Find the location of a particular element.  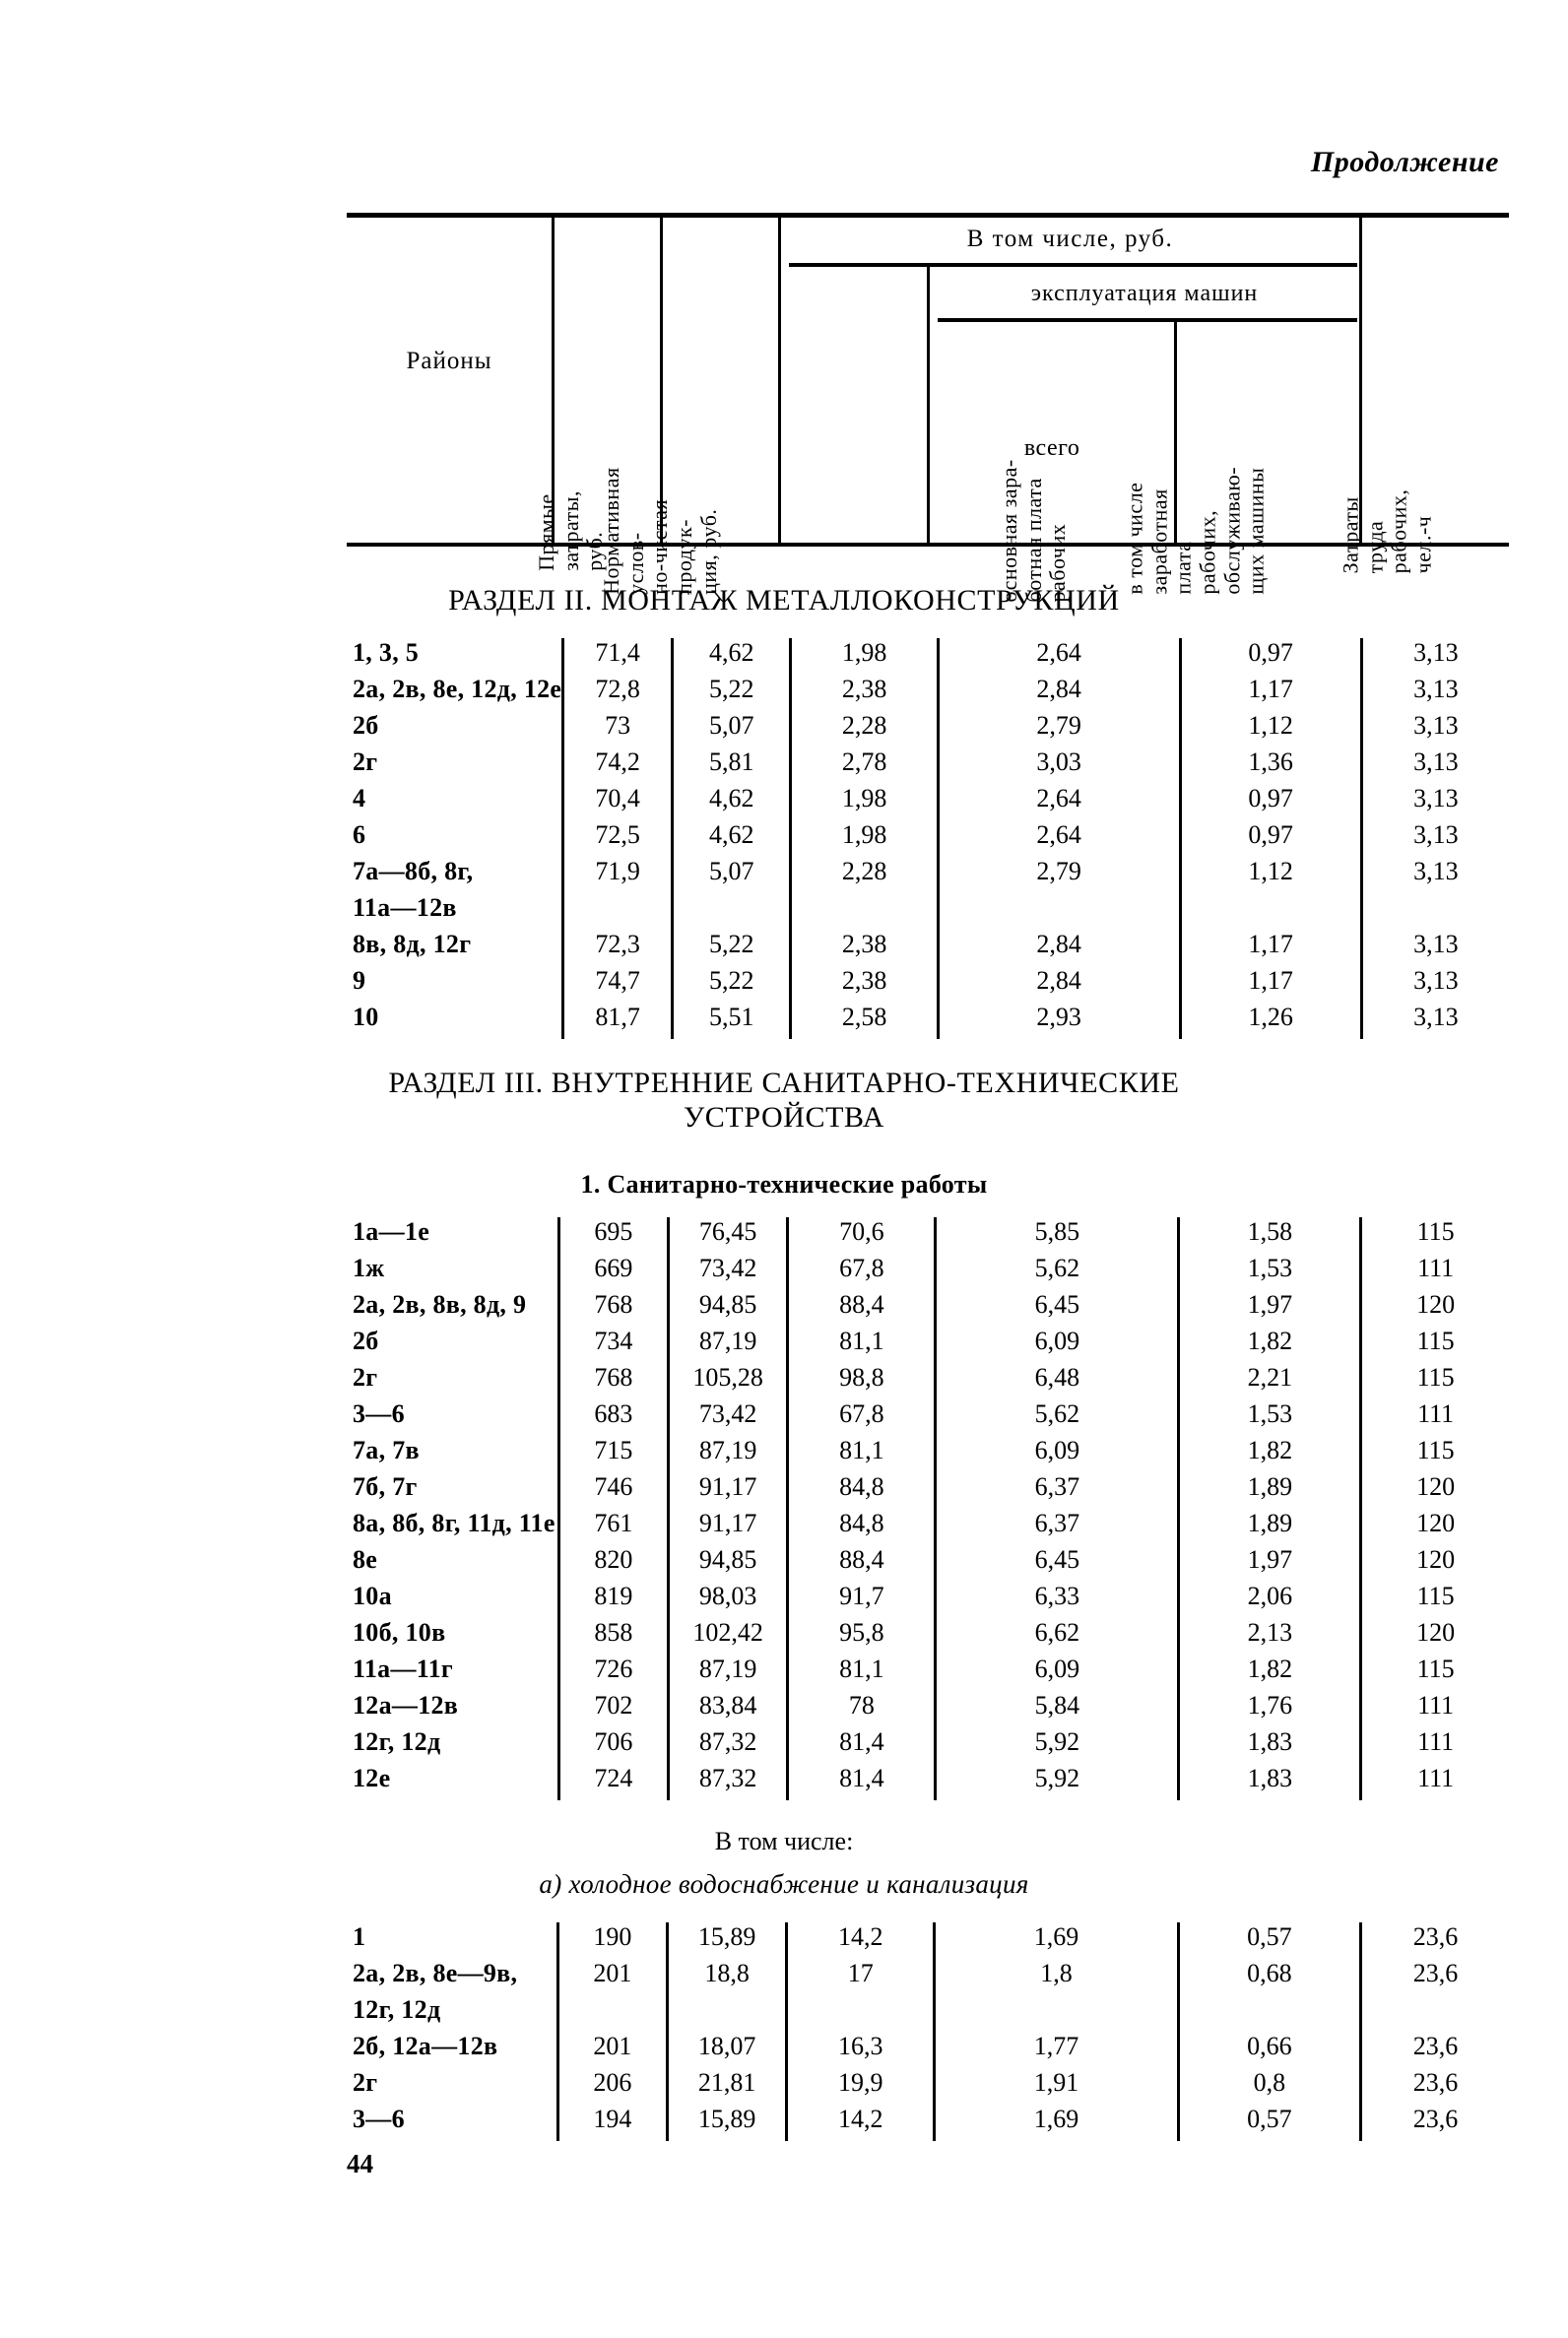

cell-normative: 5,22 is located at coordinates (731, 948).